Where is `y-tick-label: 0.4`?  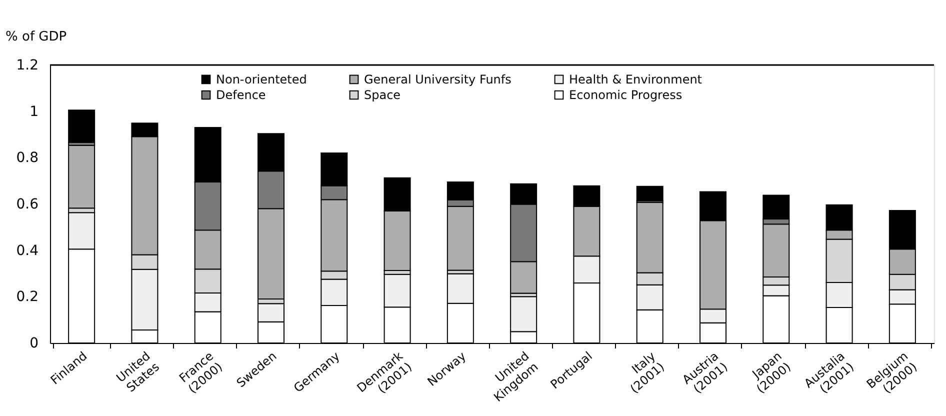 y-tick-label: 0.4 is located at coordinates (27, 250).